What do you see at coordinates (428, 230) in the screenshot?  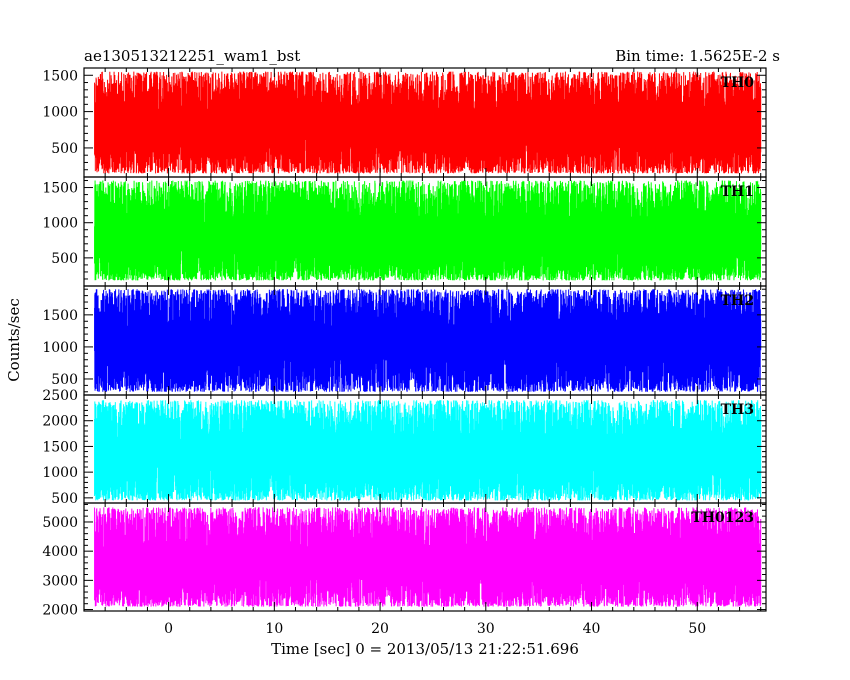 I see `series-th1-line` at bounding box center [428, 230].